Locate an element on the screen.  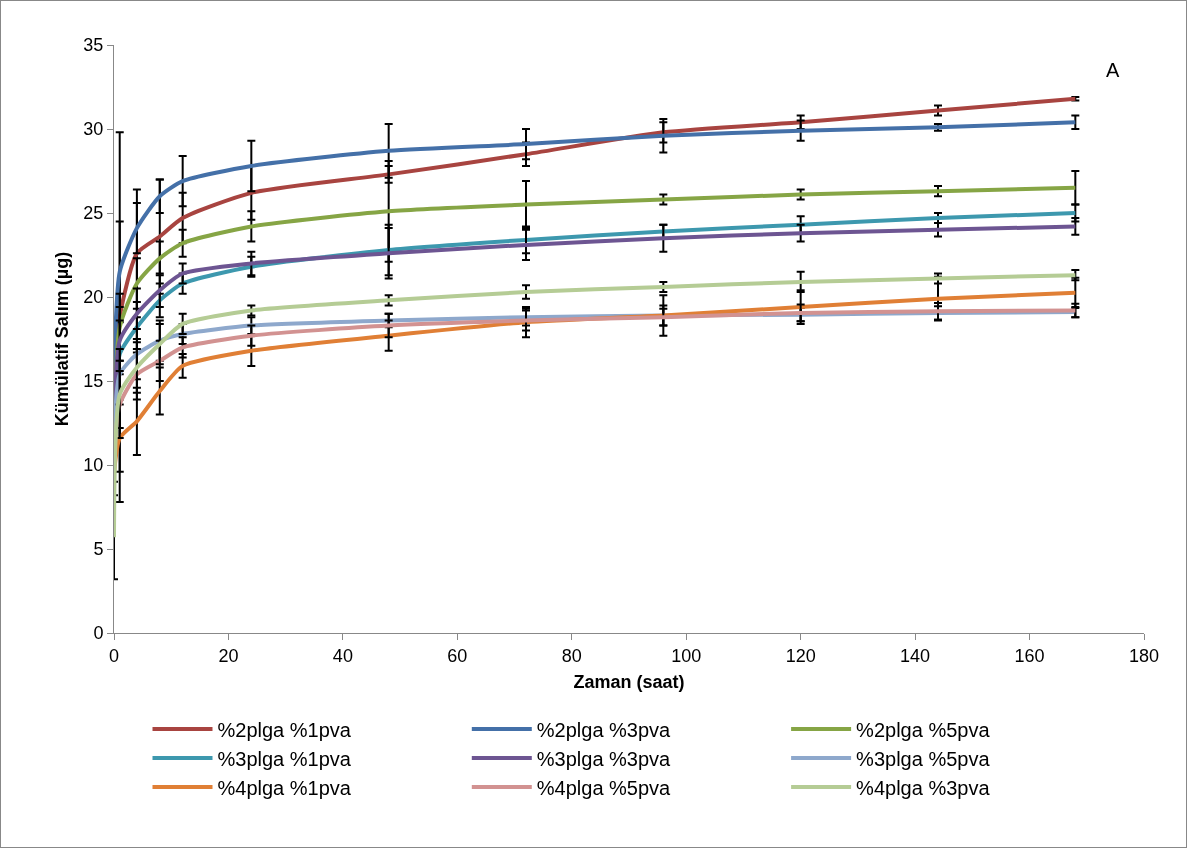
annotation: A is located at coordinates (1113, 70).